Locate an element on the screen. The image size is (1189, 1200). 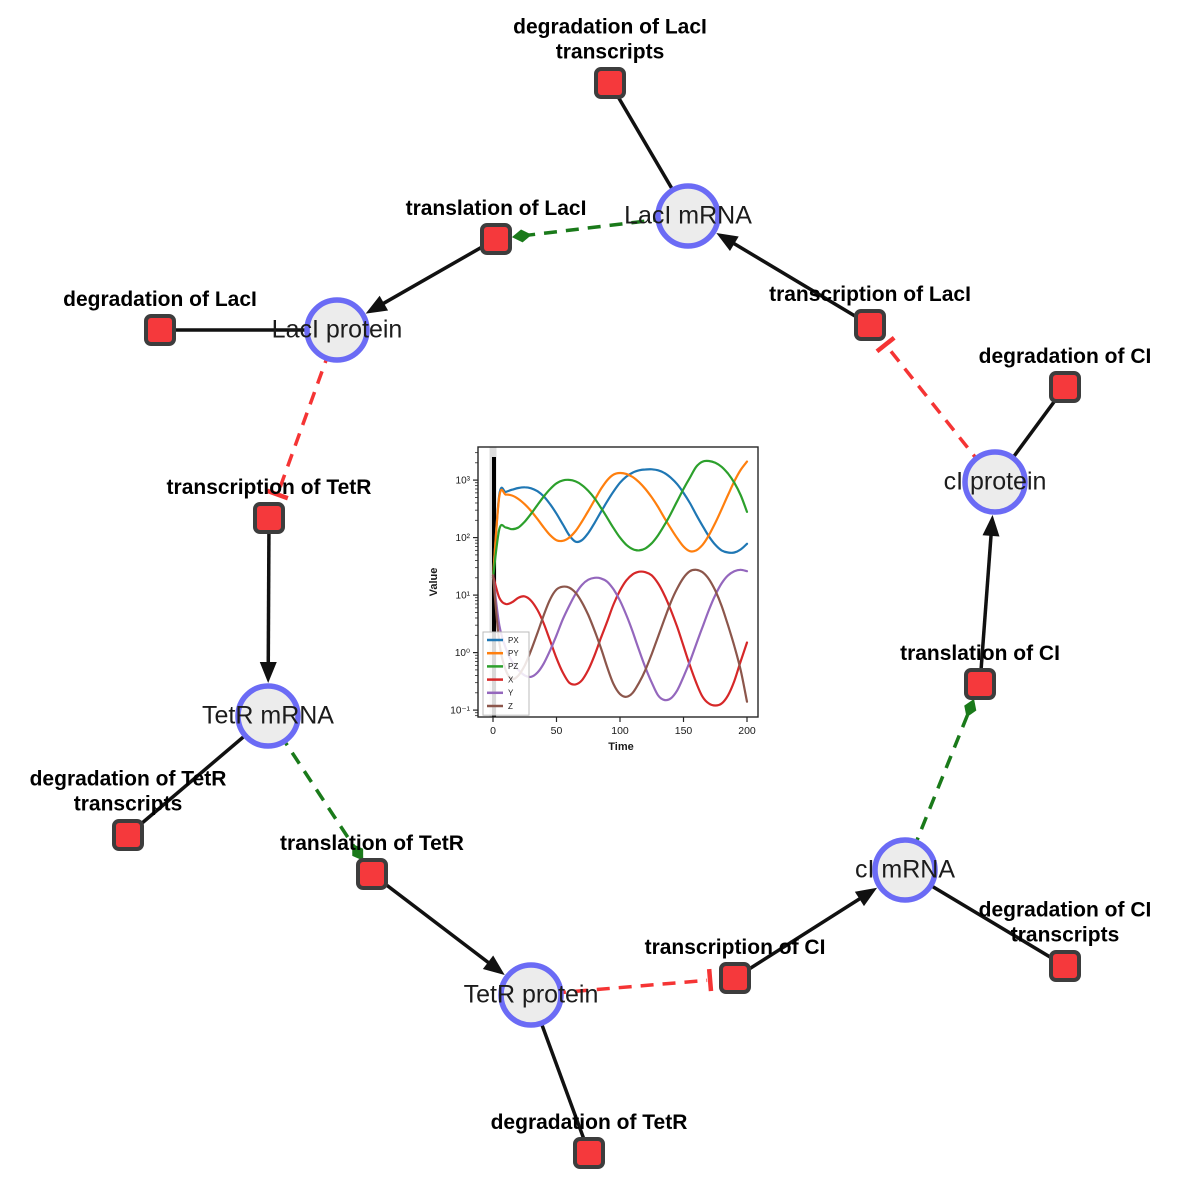
edge-translation-lacI-lacI-protein is located at coordinates (436, 273).